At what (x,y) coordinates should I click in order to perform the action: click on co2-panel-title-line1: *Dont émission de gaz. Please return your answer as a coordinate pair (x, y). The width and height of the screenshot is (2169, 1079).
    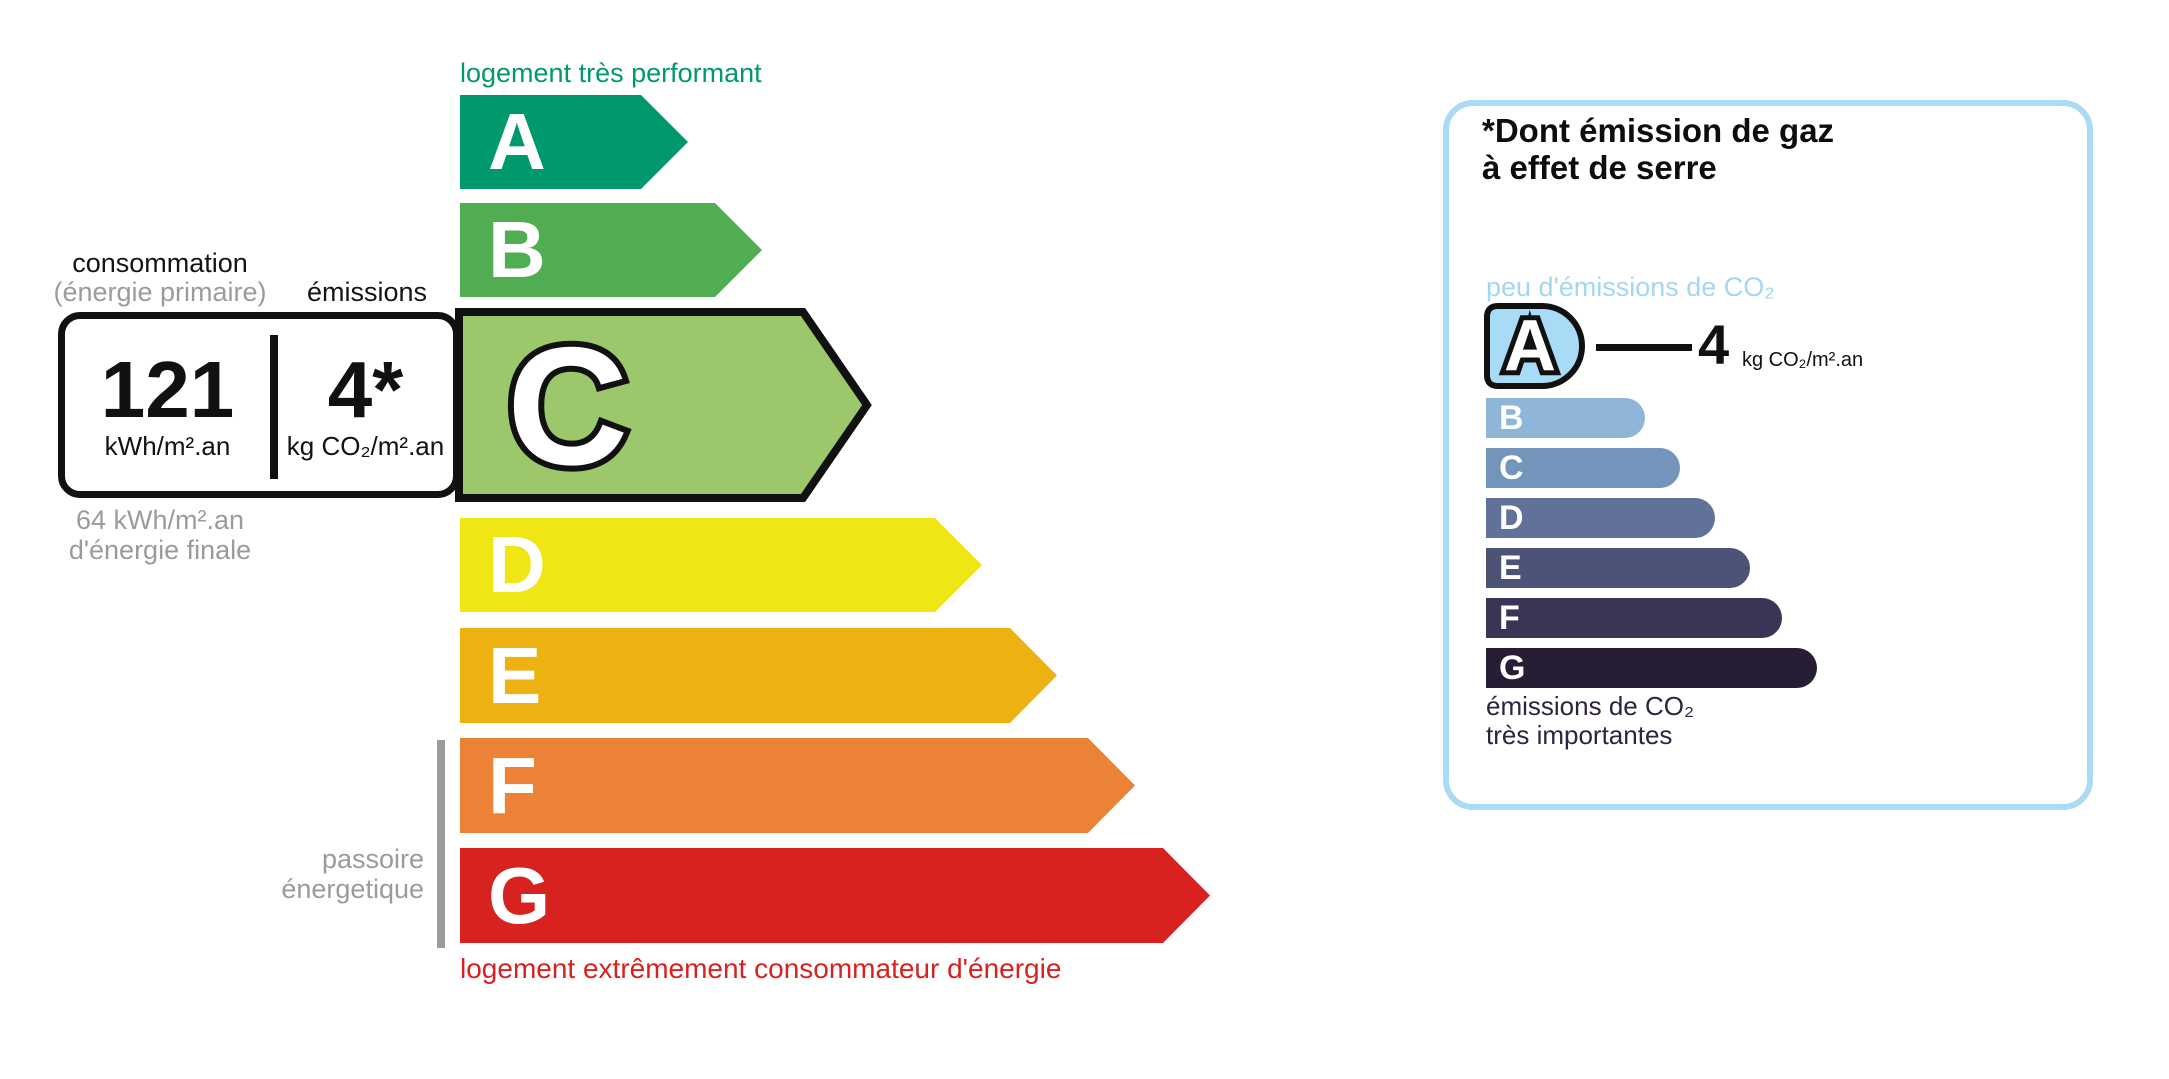
    Looking at the image, I should click on (1658, 130).